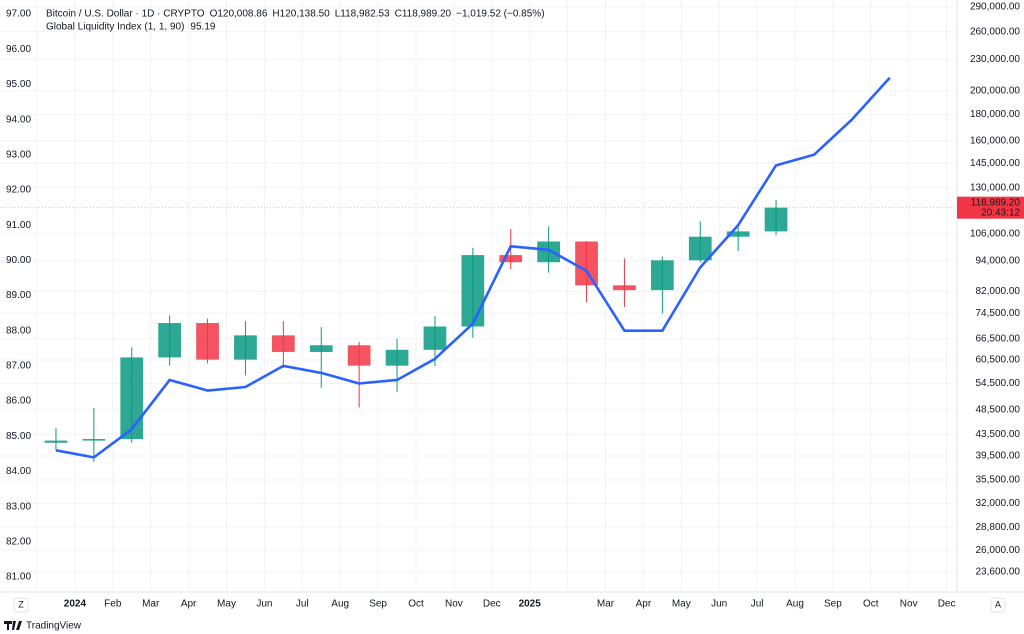 Image resolution: width=1024 pixels, height=634 pixels. I want to click on x-tick-label: 2025, so click(530, 604).